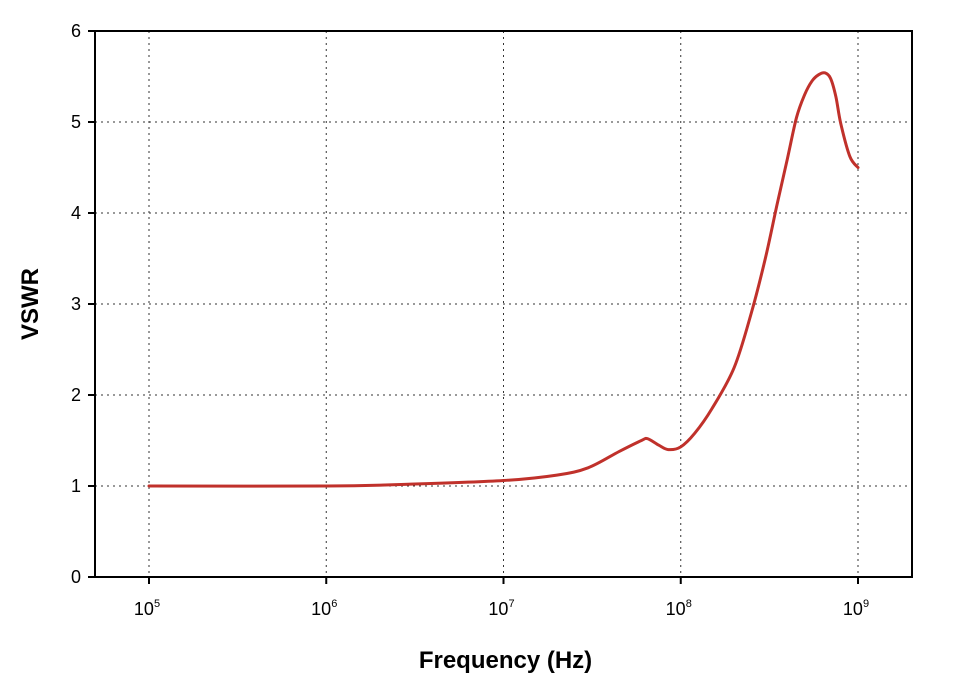 The width and height of the screenshot is (957, 690). Describe the element at coordinates (505, 660) in the screenshot. I see `x-axis-label: Frequency (Hz)` at that location.